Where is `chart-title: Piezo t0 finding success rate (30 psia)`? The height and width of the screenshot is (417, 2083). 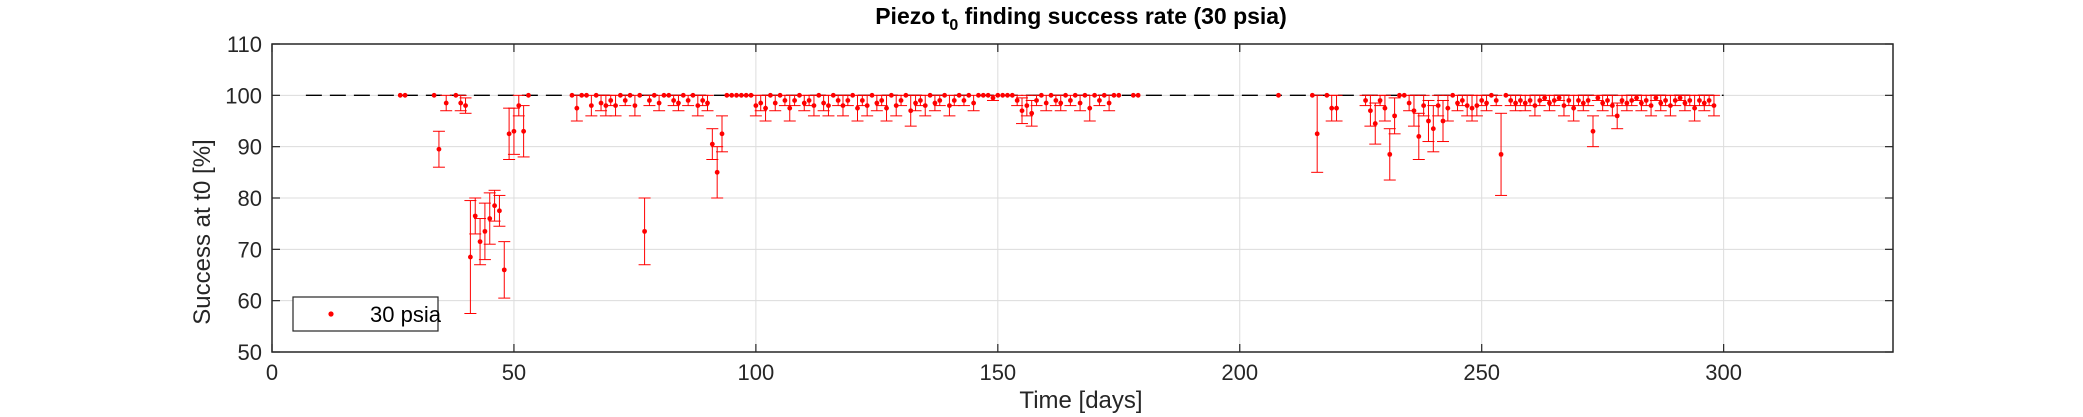
chart-title: Piezo t0 finding success rate (30 psia) is located at coordinates (1081, 18).